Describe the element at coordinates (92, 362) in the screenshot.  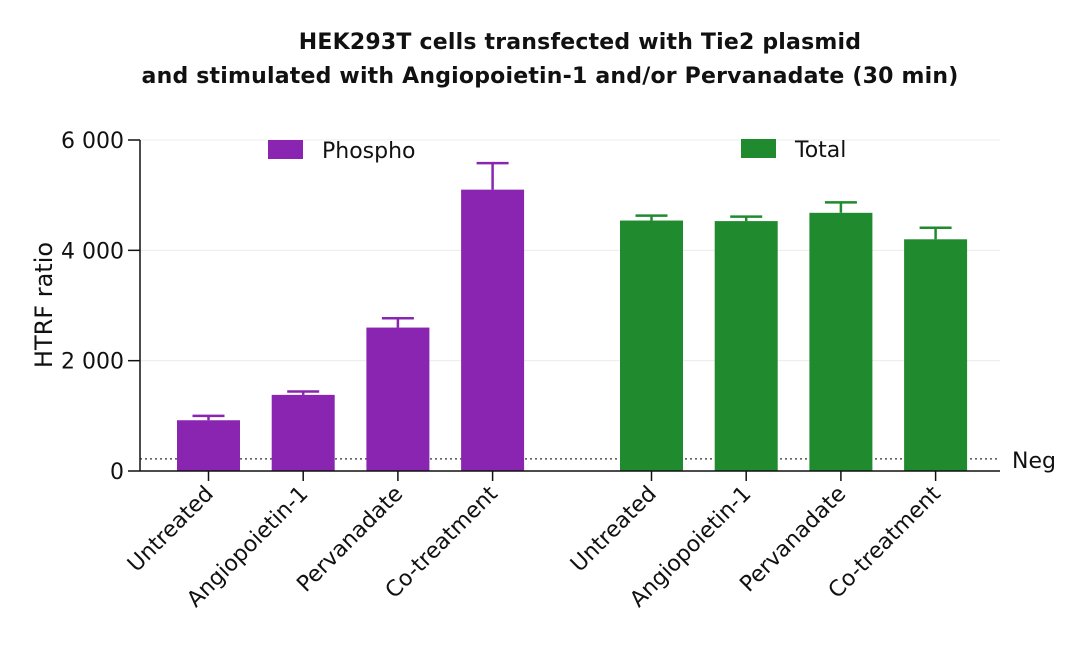
I see `y-tick-label: 2 000` at that location.